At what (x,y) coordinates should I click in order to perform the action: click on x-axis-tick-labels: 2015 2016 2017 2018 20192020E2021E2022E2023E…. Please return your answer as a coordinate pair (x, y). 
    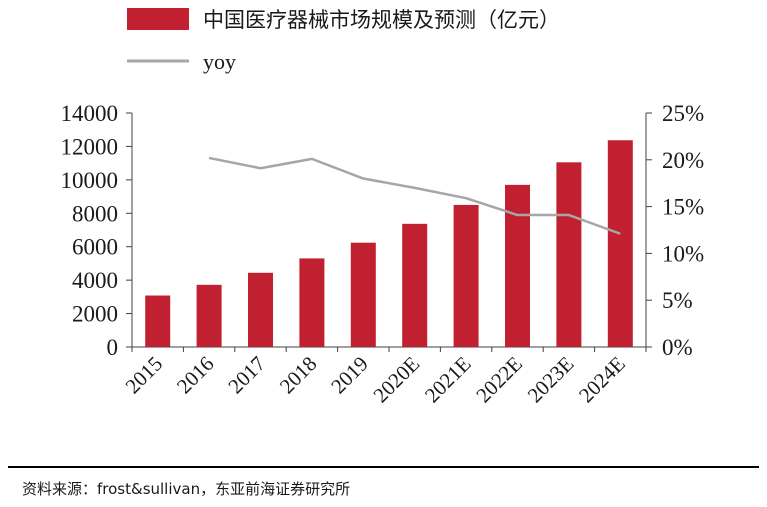
    Looking at the image, I should click on (375, 380).